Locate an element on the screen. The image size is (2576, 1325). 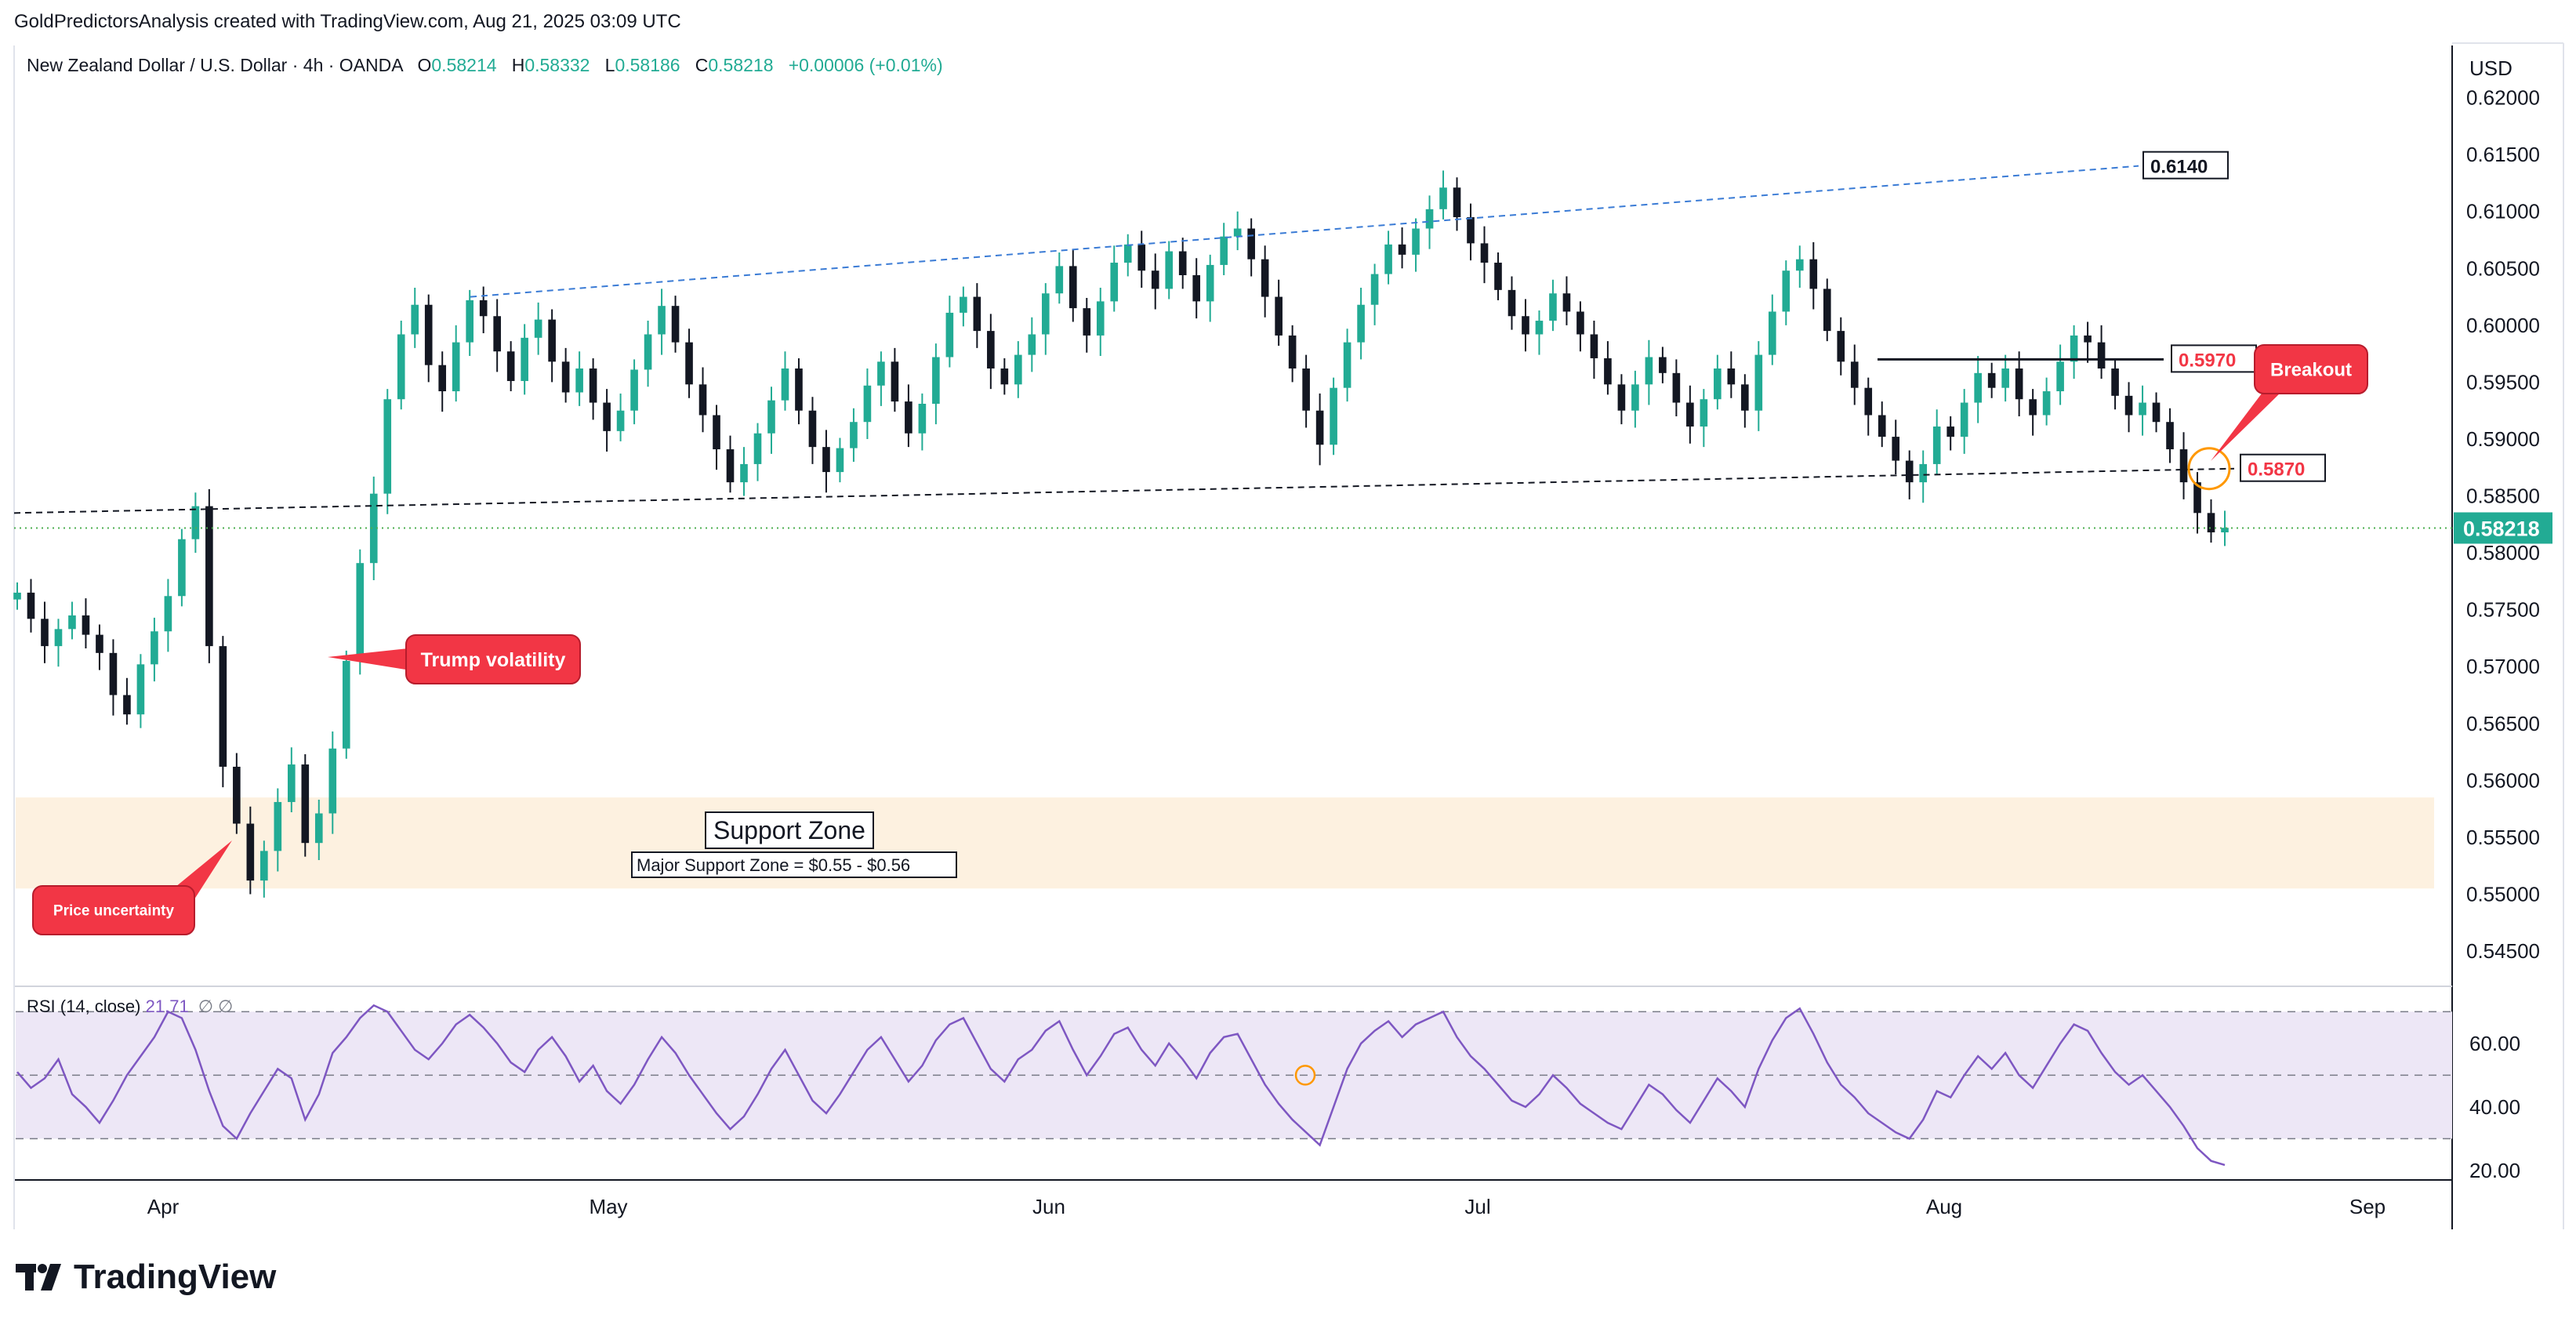
y-tick-label: 0.55000 is located at coordinates (2503, 894).